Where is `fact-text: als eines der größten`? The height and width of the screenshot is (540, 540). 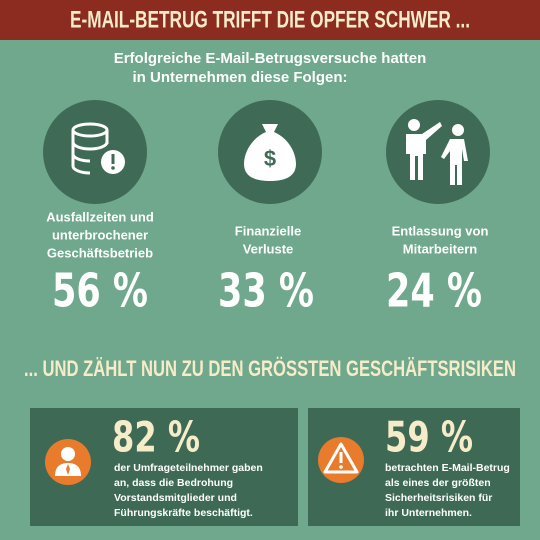 fact-text: als eines der größten is located at coordinates (438, 483).